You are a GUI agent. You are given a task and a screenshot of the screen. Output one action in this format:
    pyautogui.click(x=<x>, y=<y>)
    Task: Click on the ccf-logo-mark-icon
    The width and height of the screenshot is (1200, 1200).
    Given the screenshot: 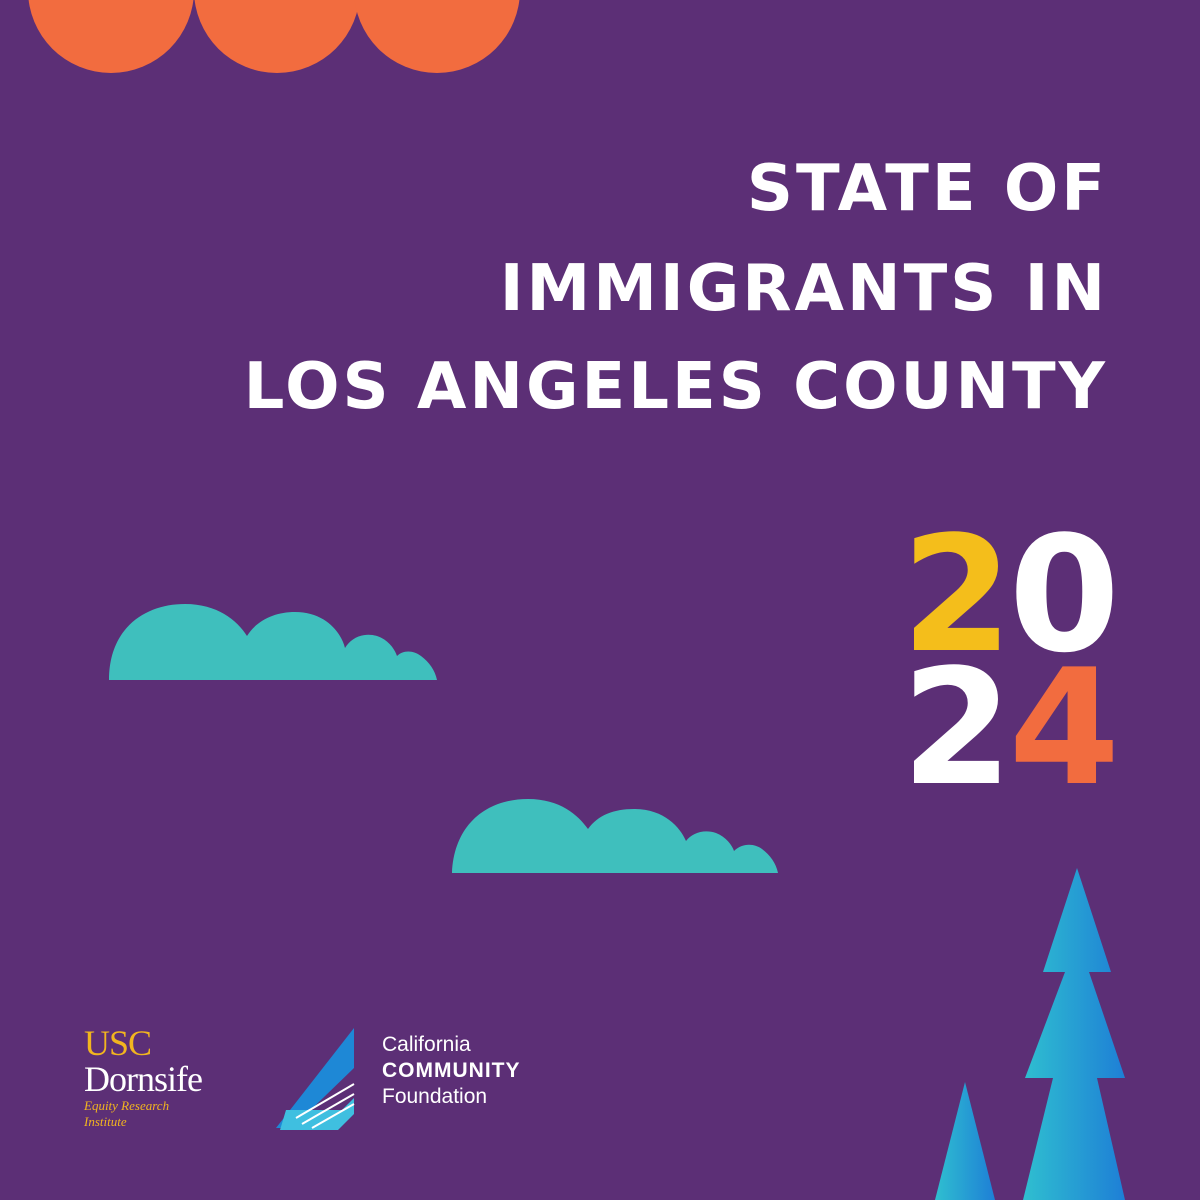 What is the action you would take?
    pyautogui.click(x=315, y=1079)
    